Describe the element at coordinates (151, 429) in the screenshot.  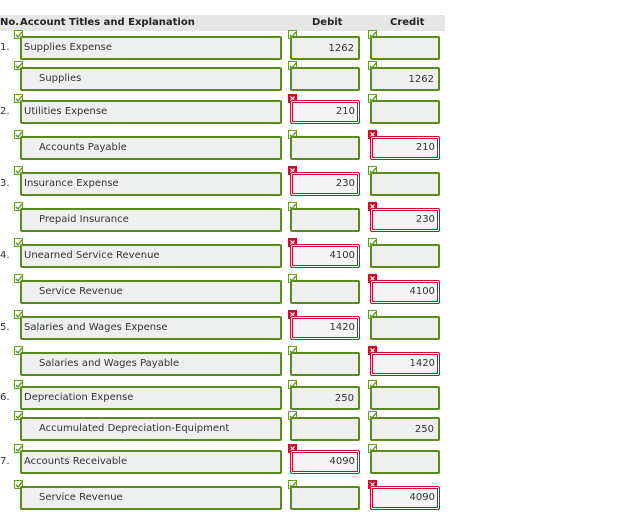
I see `account-input: Accumulated Depreciation-Equipment` at that location.